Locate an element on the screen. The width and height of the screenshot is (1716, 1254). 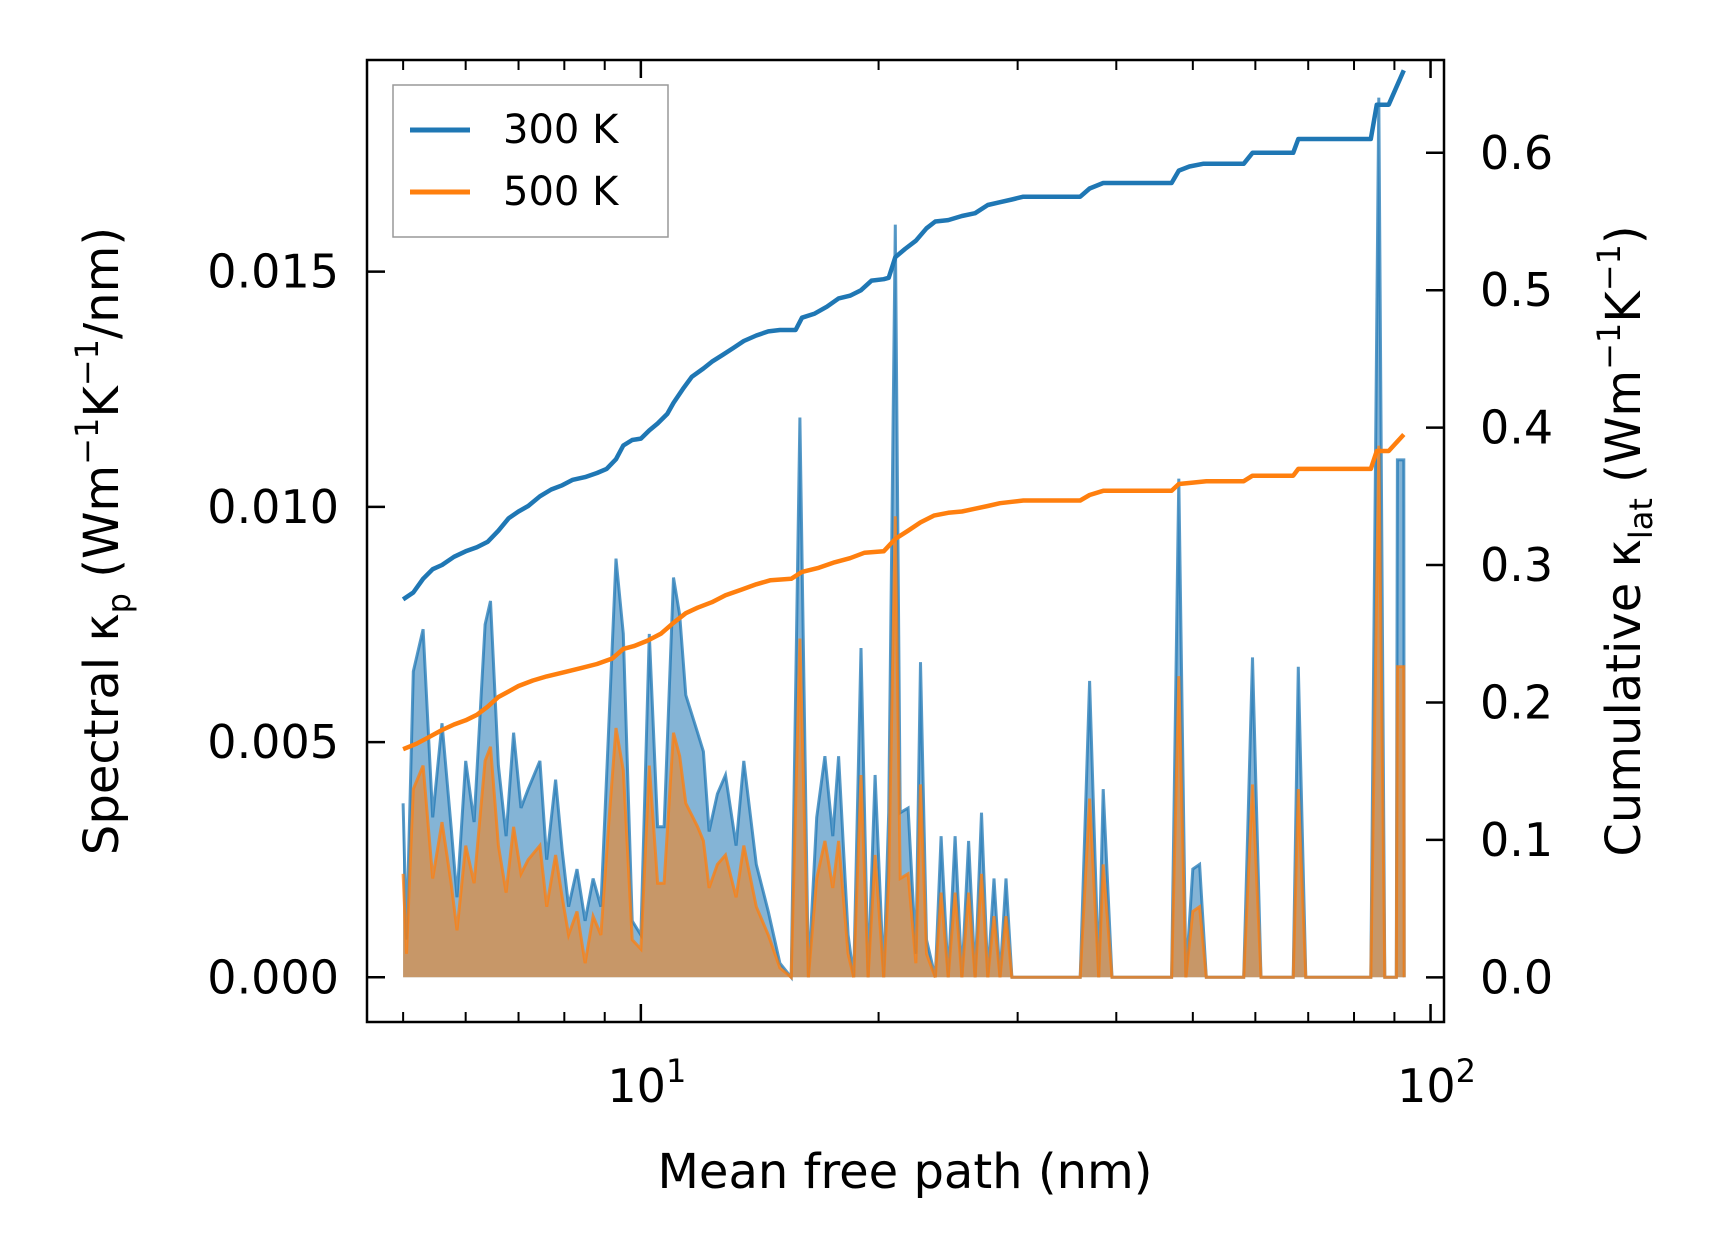
legend-box is located at coordinates (530, 161).